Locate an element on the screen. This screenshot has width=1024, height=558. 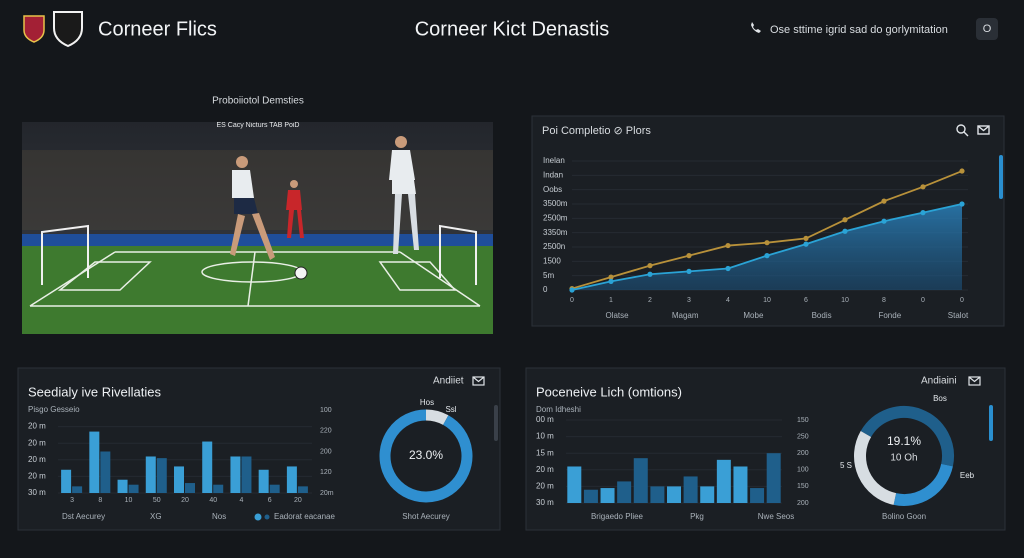
group-label: Stalot is located at coordinates (958, 315).